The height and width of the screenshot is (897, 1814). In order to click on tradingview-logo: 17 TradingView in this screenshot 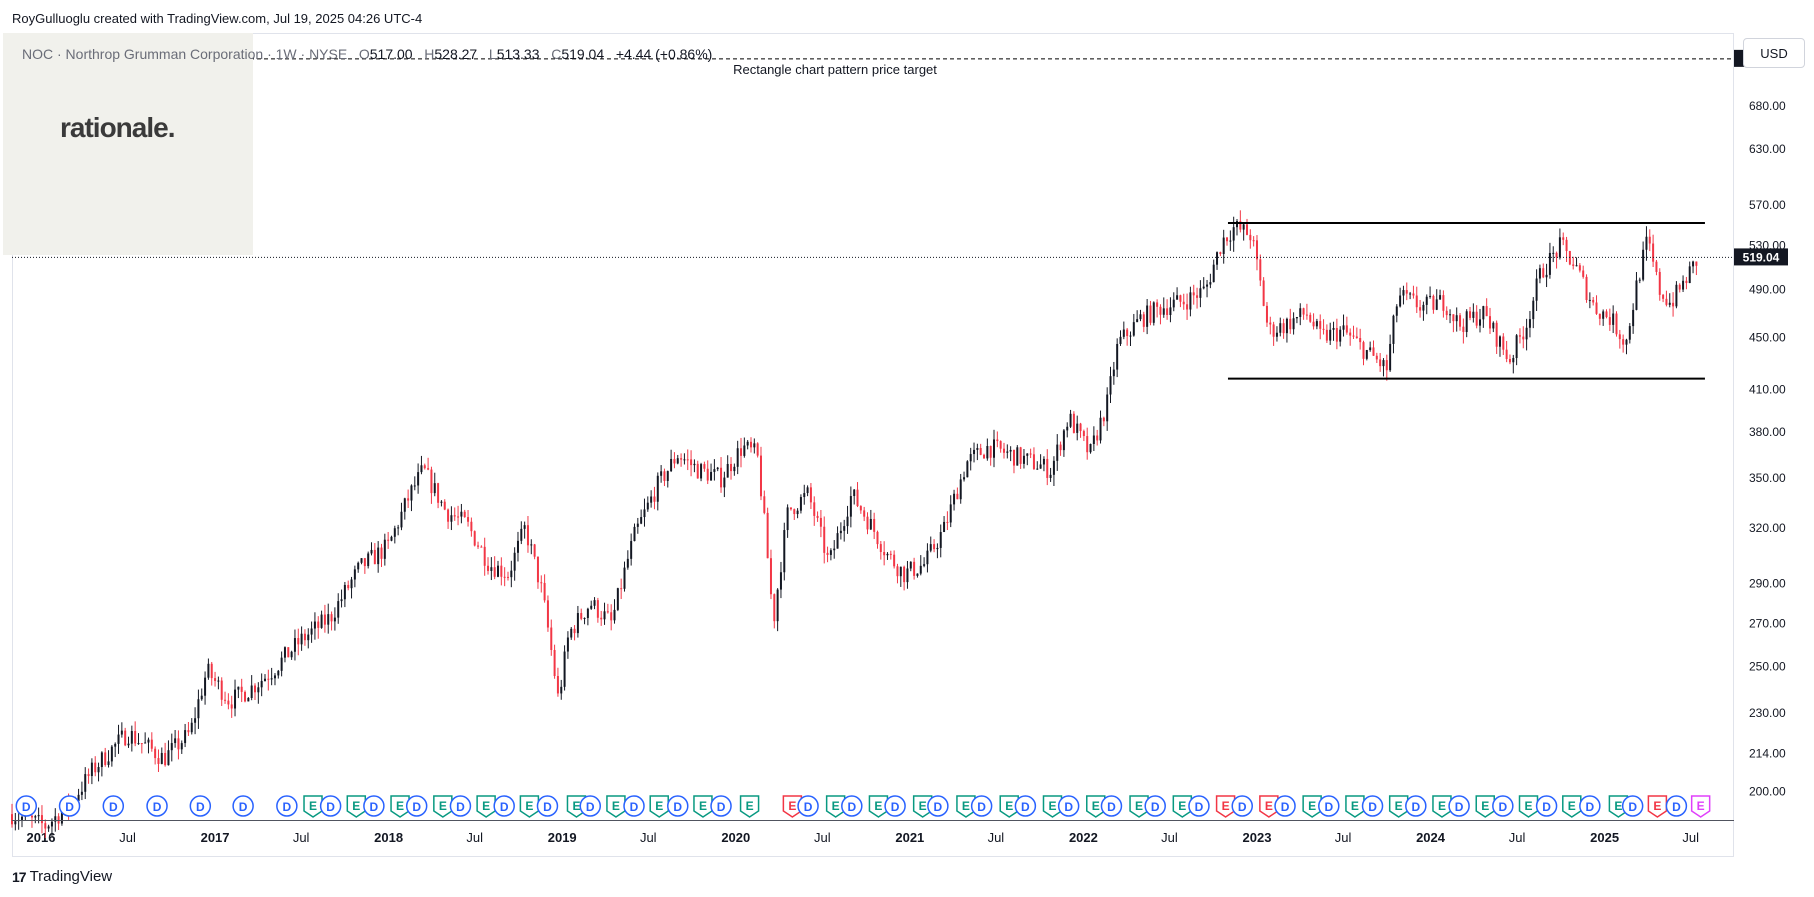, I will do `click(62, 876)`.